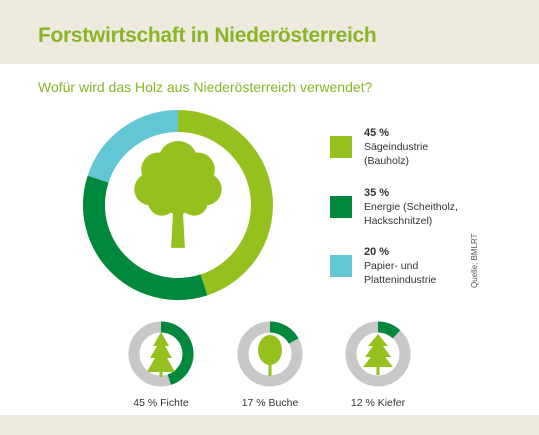 The image size is (539, 435). Describe the element at coordinates (378, 403) in the screenshot. I see `small-chart-label-kiefer: 12 % Kiefer` at that location.